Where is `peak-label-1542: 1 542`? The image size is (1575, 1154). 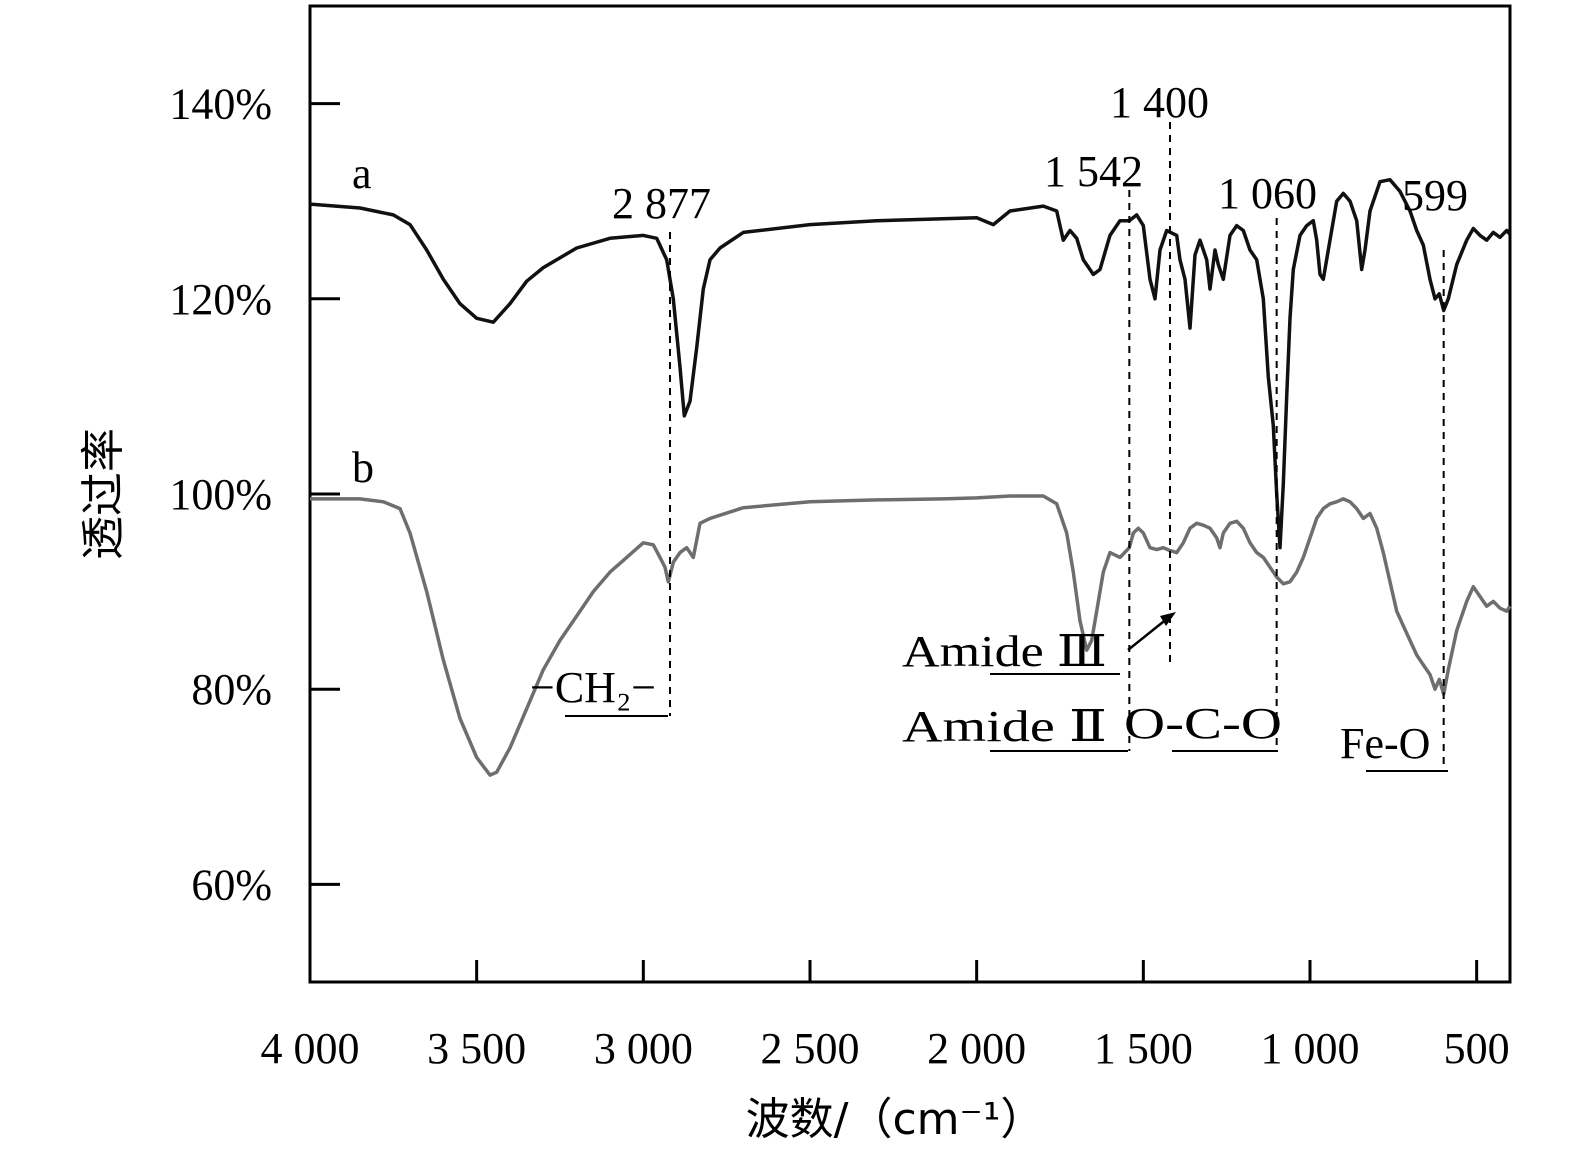 peak-label-1542: 1 542 is located at coordinates (1093, 171).